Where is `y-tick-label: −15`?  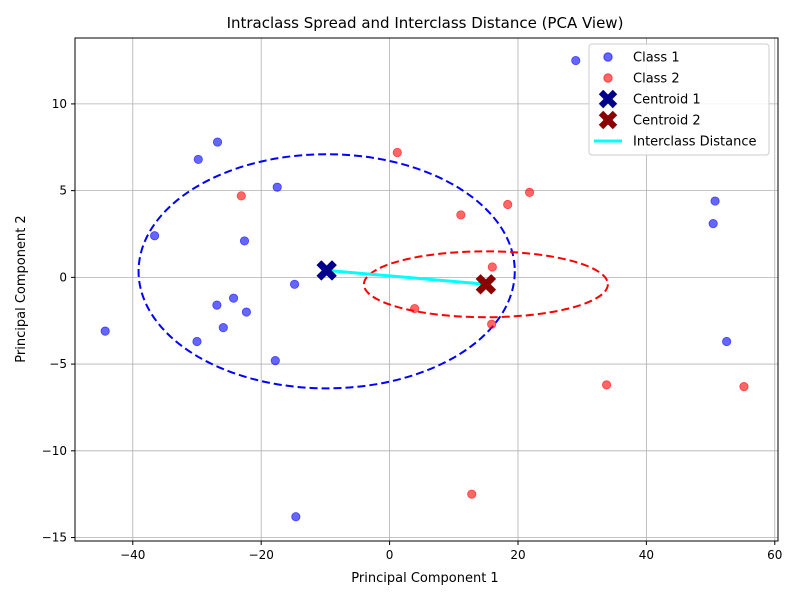 y-tick-label: −15 is located at coordinates (54, 538).